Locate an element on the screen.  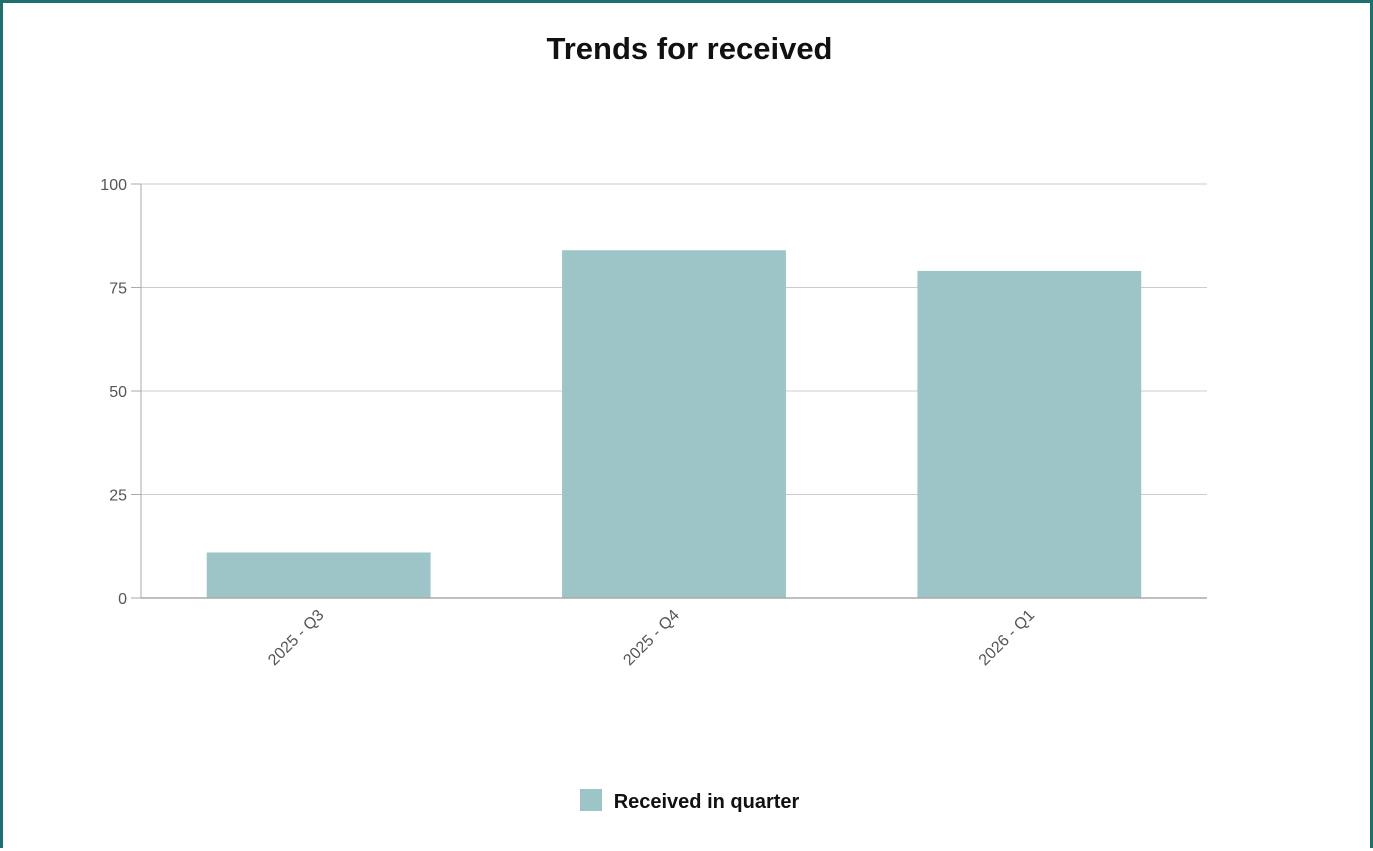
y-tick-label: 50 is located at coordinates (118, 392).